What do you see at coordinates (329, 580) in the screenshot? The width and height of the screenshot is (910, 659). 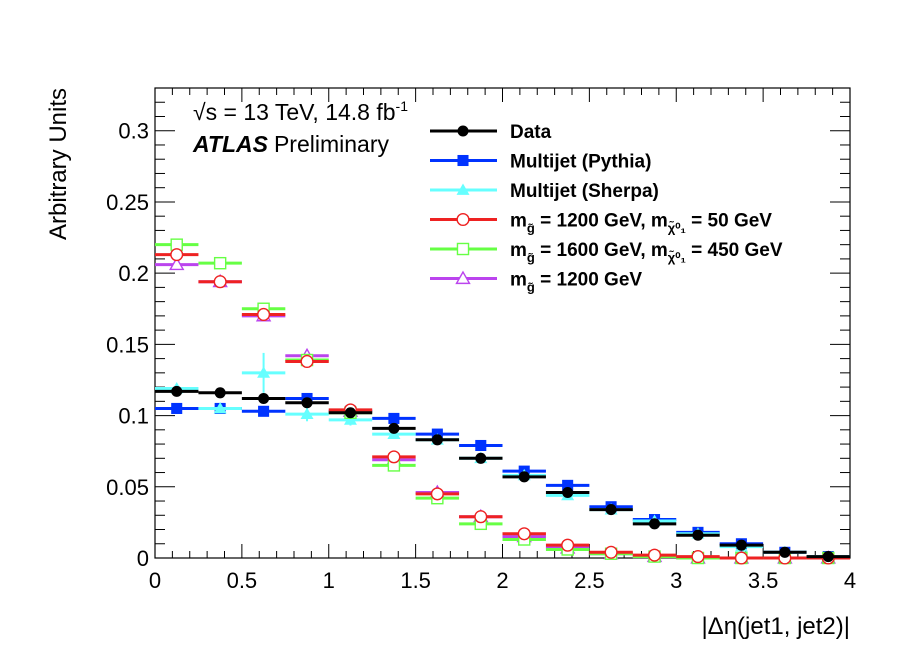 I see `x-tick-label: 1` at bounding box center [329, 580].